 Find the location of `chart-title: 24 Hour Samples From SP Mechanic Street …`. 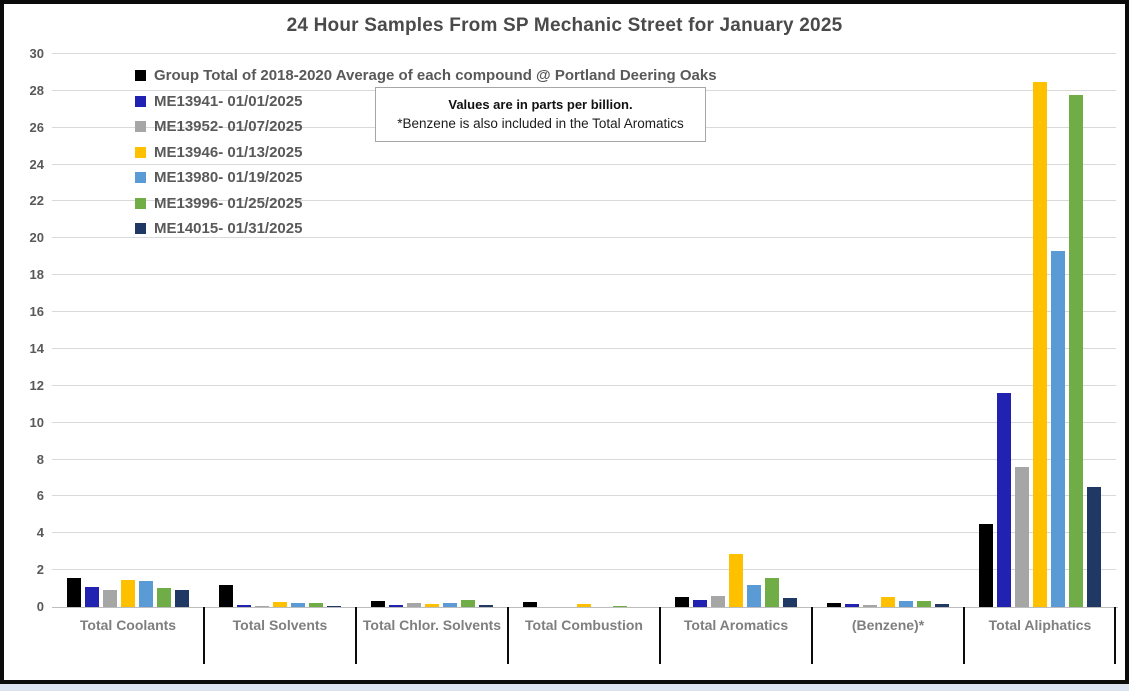

chart-title: 24 Hour Samples From SP Mechanic Street … is located at coordinates (564, 25).